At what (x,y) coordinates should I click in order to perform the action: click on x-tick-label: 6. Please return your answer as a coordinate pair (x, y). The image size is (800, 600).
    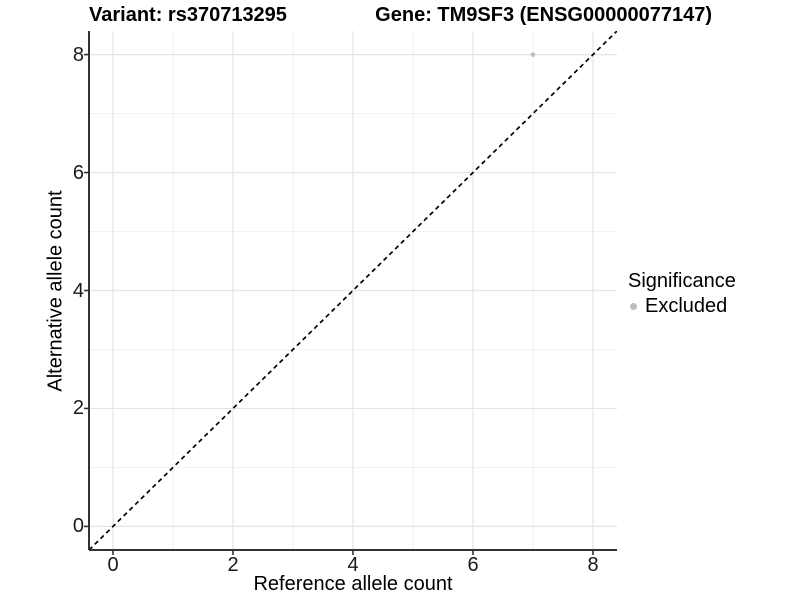
    Looking at the image, I should click on (473, 565).